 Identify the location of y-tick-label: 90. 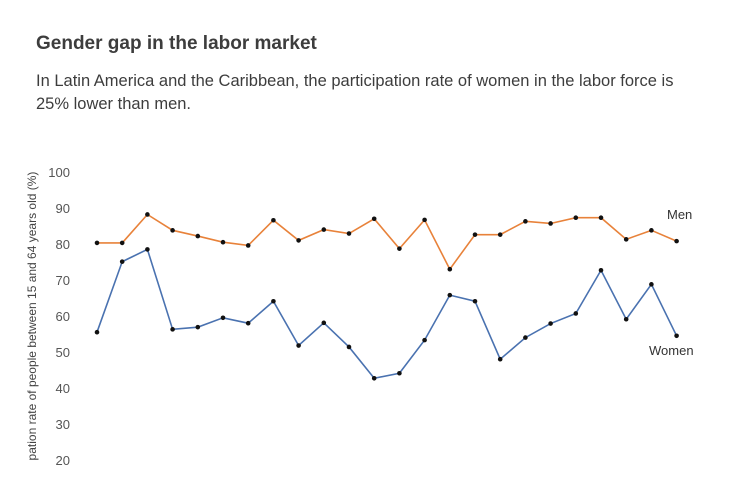
(63, 208).